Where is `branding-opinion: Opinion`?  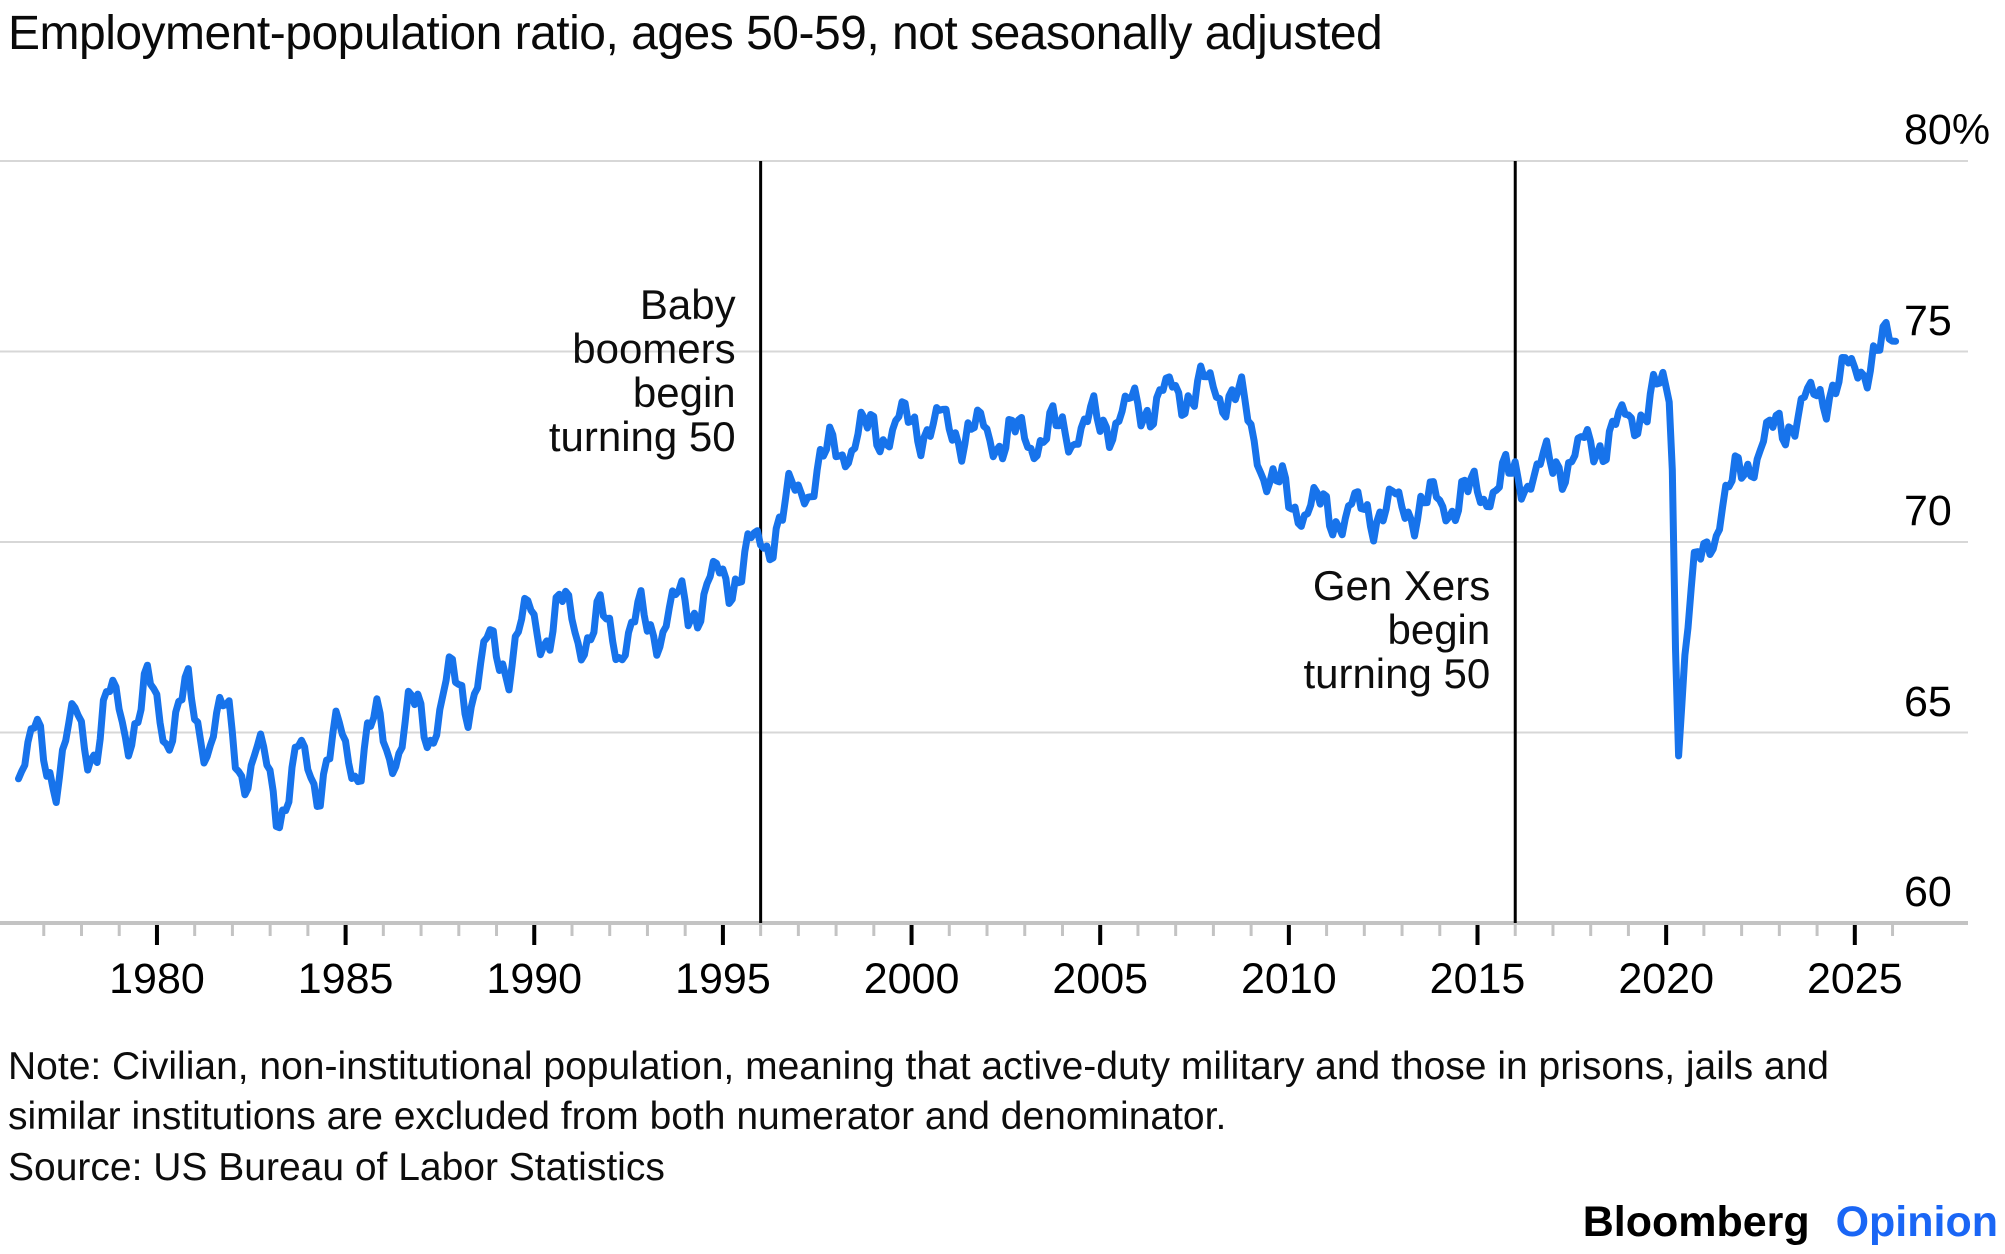
branding-opinion: Opinion is located at coordinates (1916, 1222).